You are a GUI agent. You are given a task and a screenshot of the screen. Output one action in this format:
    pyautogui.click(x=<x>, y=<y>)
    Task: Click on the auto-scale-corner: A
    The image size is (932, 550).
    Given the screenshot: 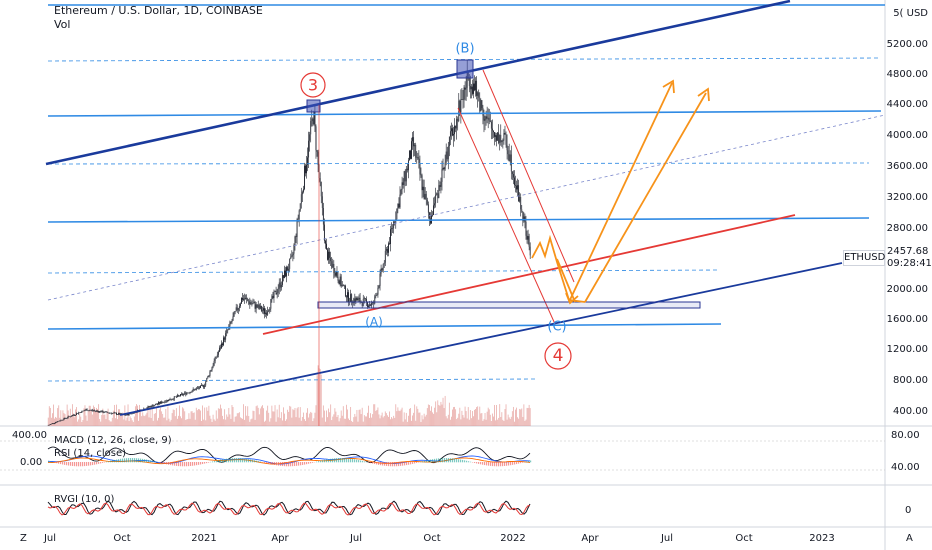 What is the action you would take?
    pyautogui.click(x=909, y=538)
    